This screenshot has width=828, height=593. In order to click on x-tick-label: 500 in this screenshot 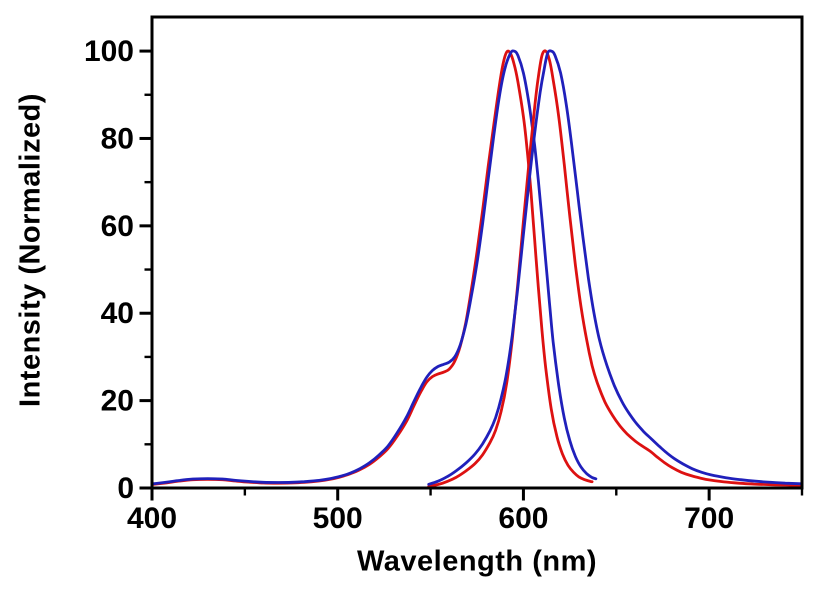, I will do `click(338, 518)`.